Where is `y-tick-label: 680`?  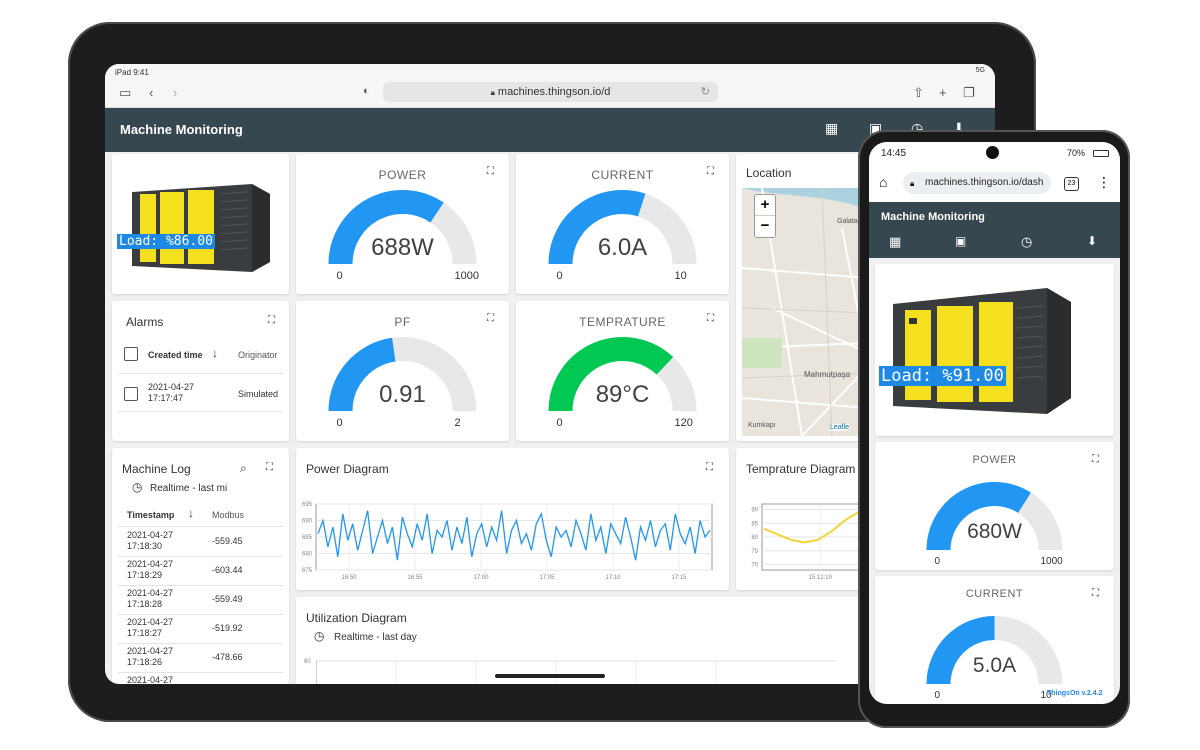
y-tick-label: 680 is located at coordinates (307, 555).